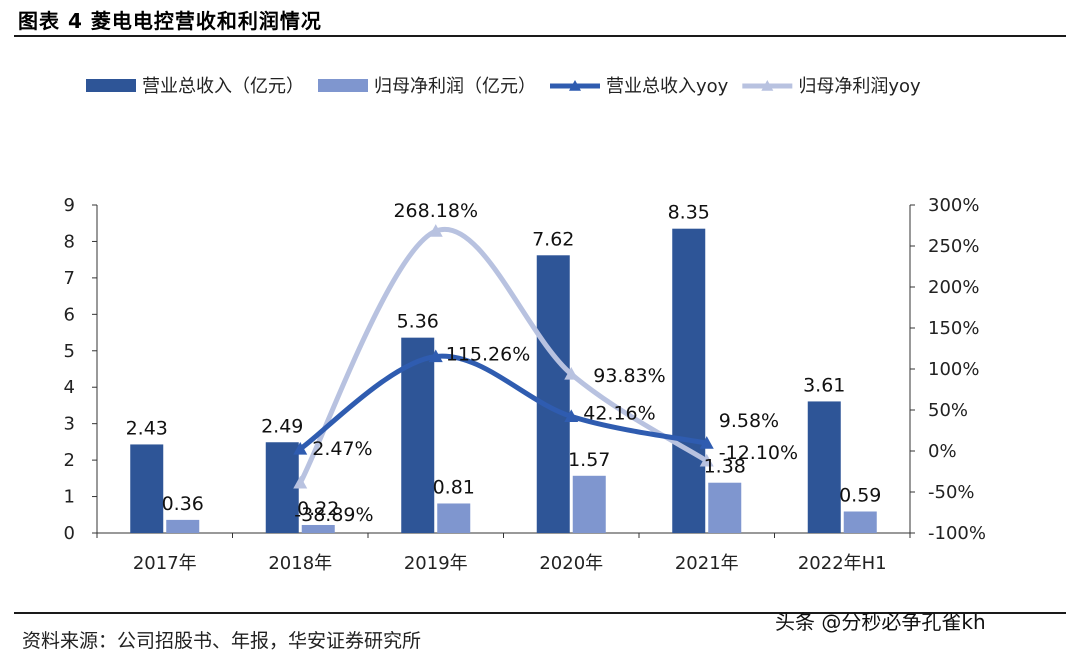 Image resolution: width=1078 pixels, height=655 pixels. I want to click on left-tick-label: 7, so click(69, 278).